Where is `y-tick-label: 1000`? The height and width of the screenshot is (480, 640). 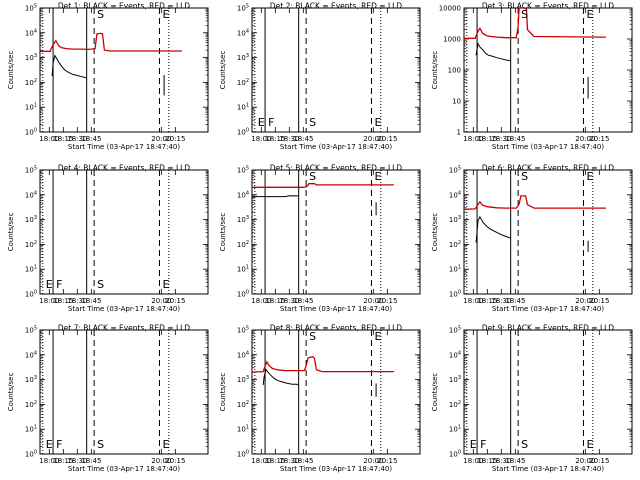
y-tick-label: 1000 is located at coordinates (452, 40).